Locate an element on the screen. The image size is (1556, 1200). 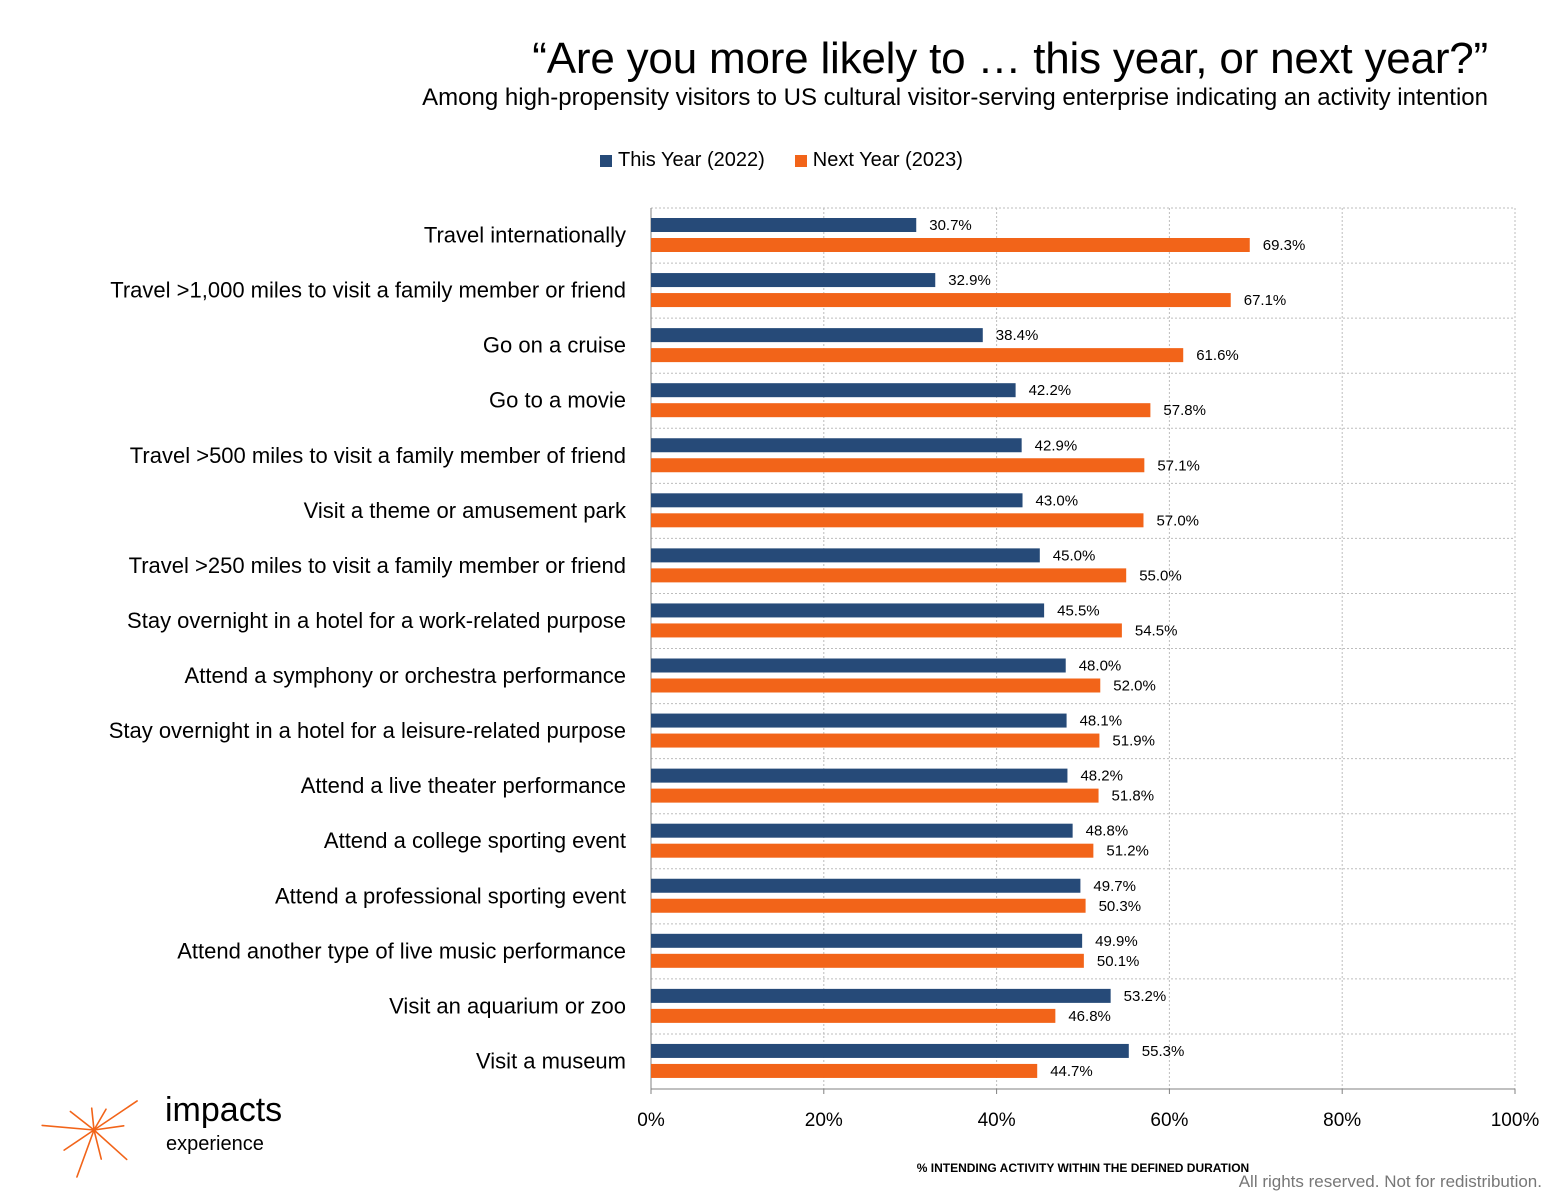
legend-item-next-year: Next Year (2023) is located at coordinates (878, 160).